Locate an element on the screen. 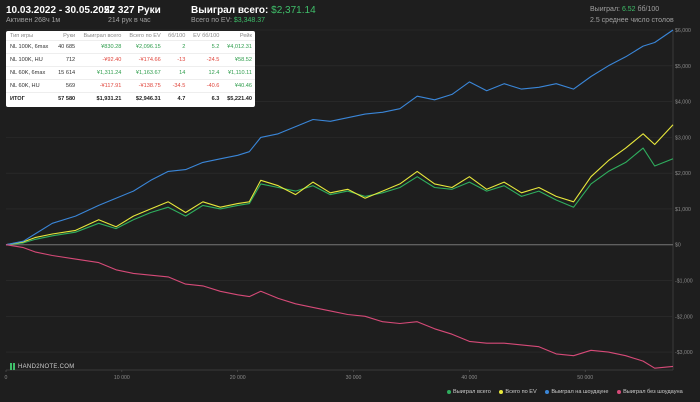 Image resolution: width=700 pixels, height=402 pixels. ev-total: Всего по EV: $3,348.37 is located at coordinates (228, 20).